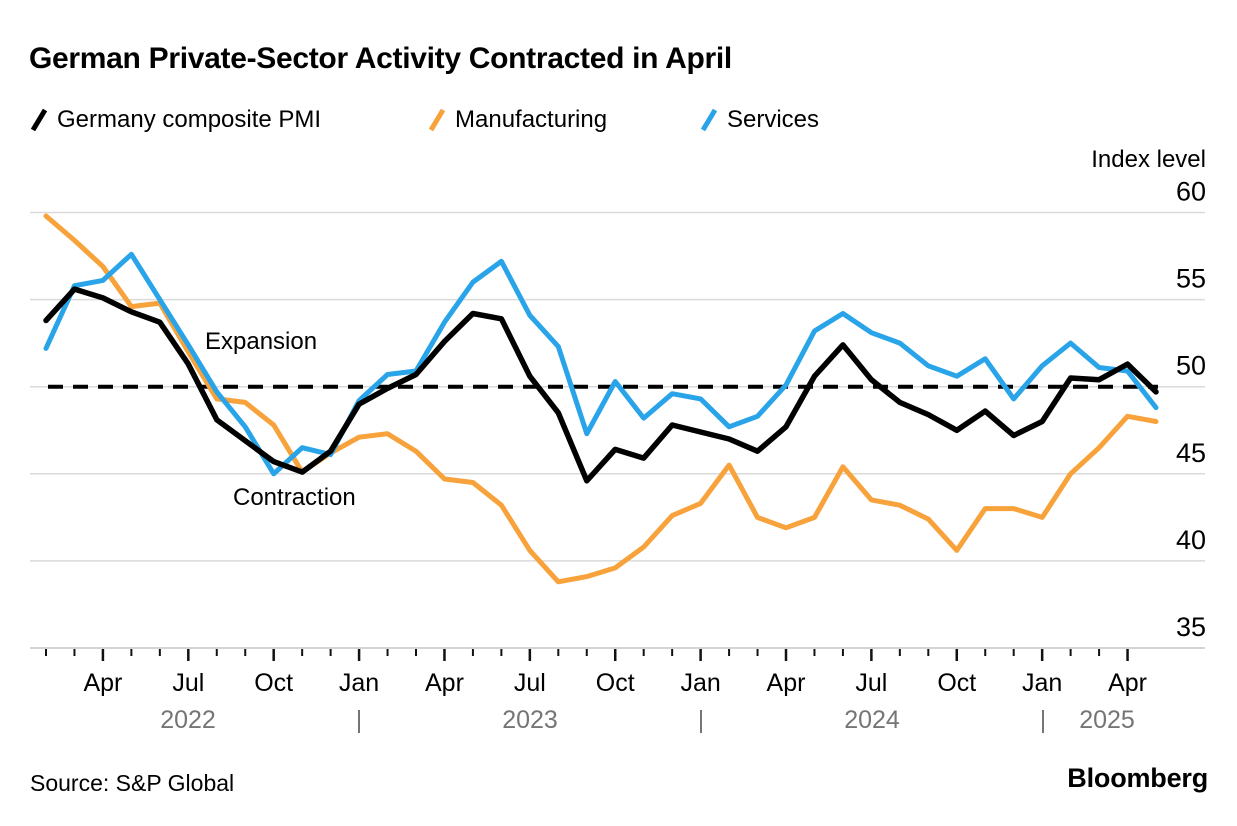  Describe the element at coordinates (294, 497) in the screenshot. I see `annotation-contraction: Contraction` at that location.